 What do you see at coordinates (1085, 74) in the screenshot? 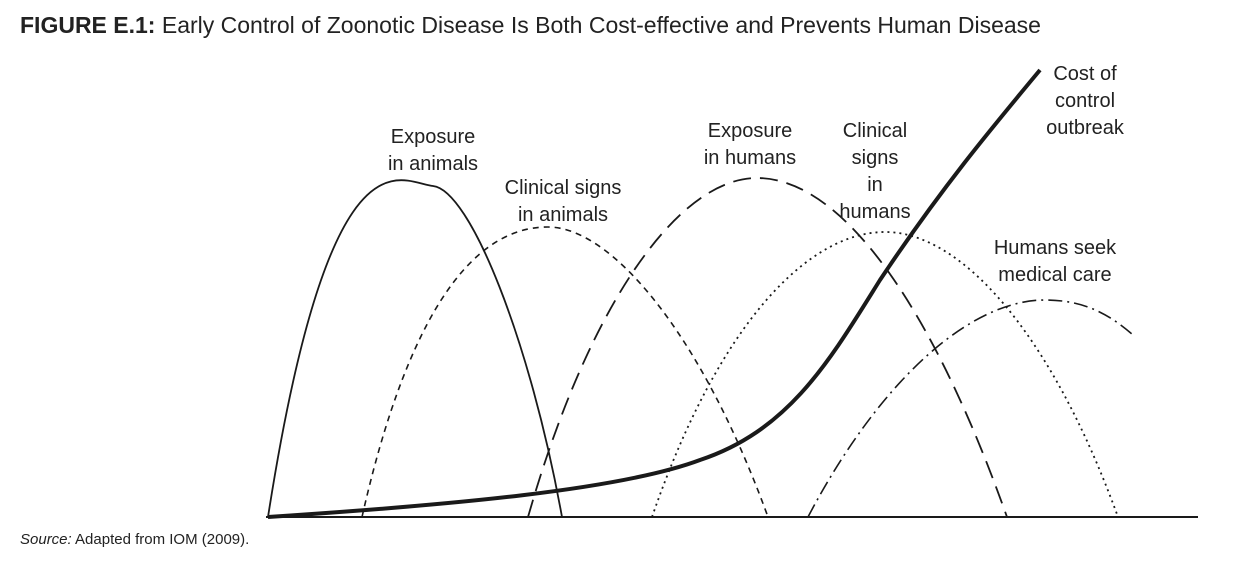
I see `curve-label: Cost of` at bounding box center [1085, 74].